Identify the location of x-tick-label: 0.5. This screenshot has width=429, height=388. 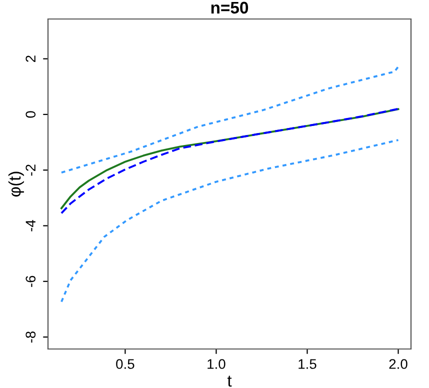
(125, 364).